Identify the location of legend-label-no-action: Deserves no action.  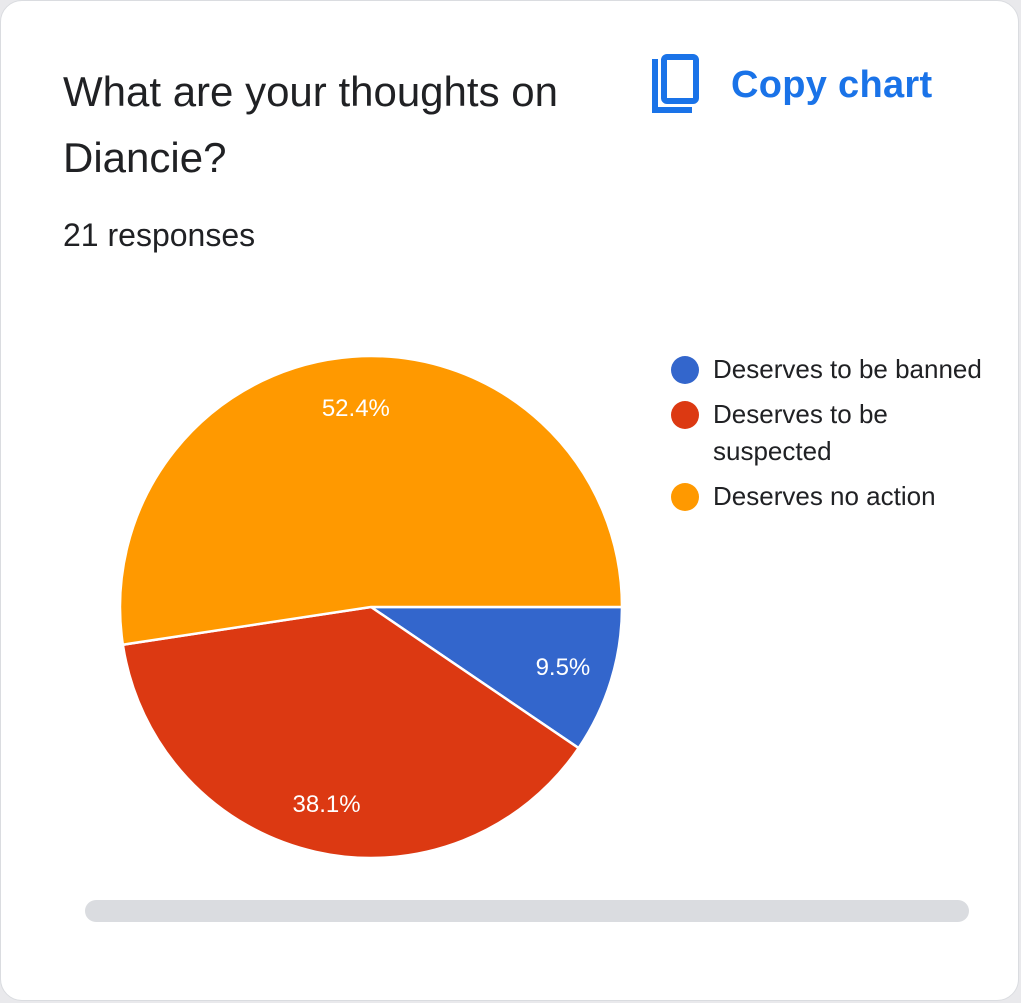
(824, 496).